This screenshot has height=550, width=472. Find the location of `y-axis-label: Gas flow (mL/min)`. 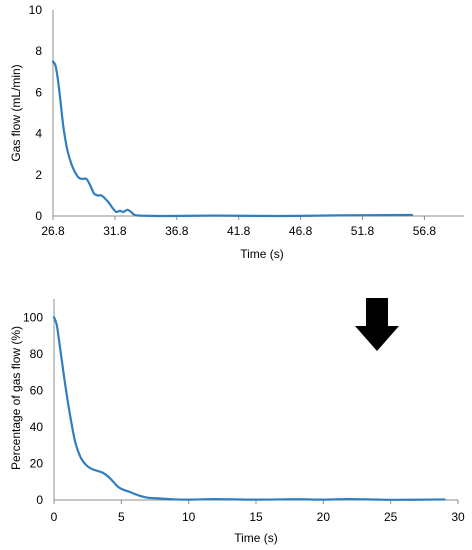

y-axis-label: Gas flow (mL/min) is located at coordinates (16, 112).